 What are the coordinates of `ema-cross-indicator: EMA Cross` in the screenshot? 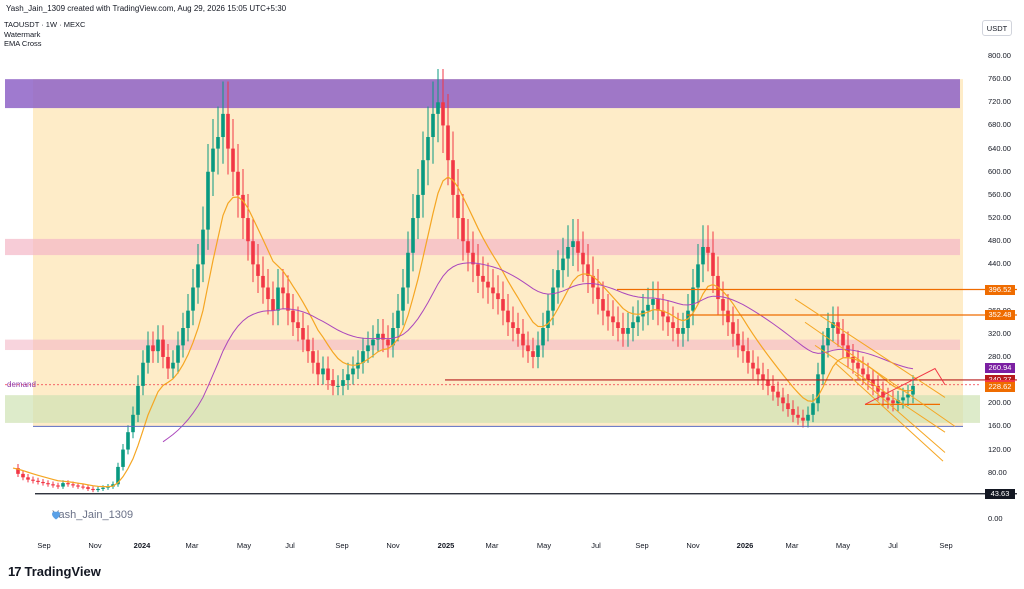 It's located at (23, 43).